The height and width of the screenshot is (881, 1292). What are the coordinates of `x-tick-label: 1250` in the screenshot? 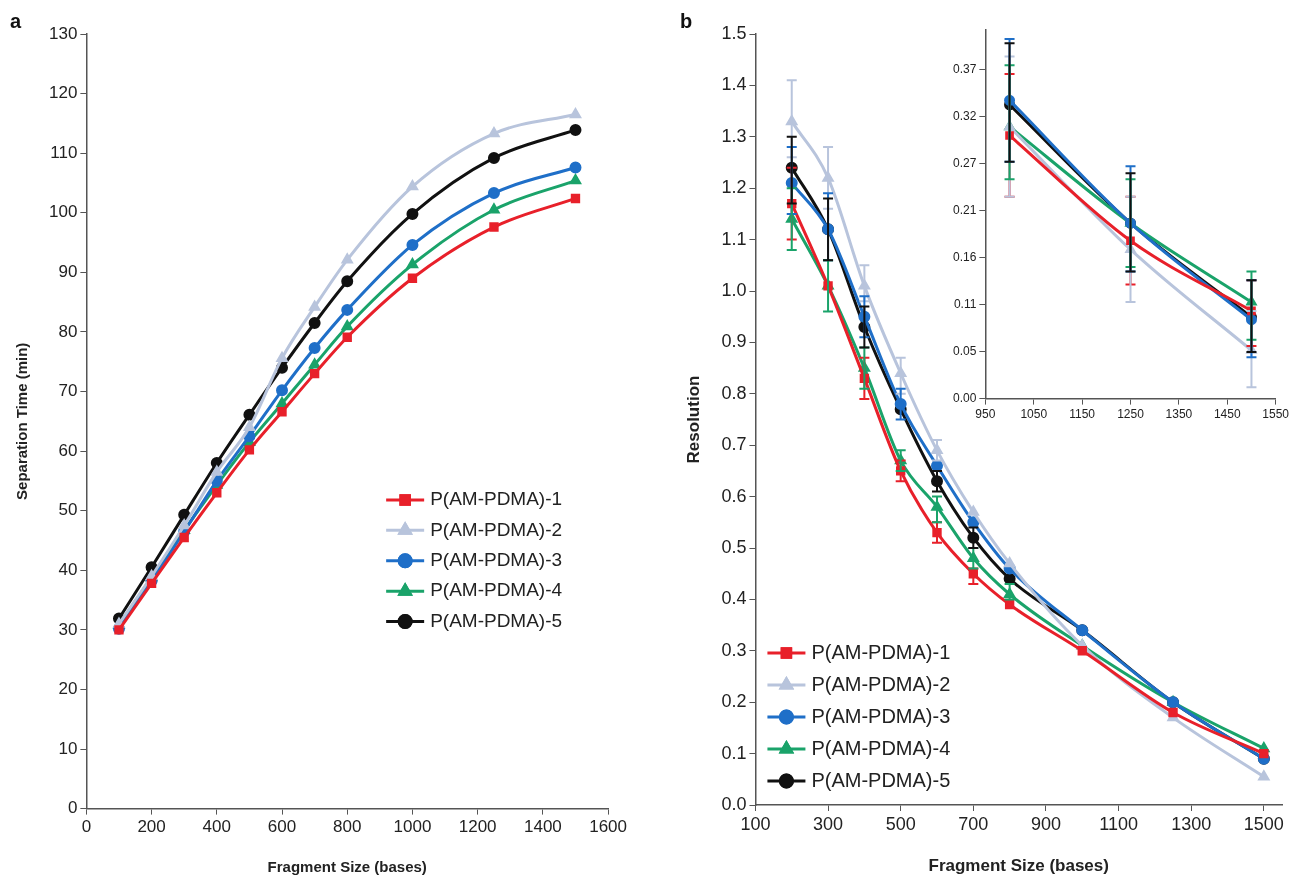 It's located at (1131, 414).